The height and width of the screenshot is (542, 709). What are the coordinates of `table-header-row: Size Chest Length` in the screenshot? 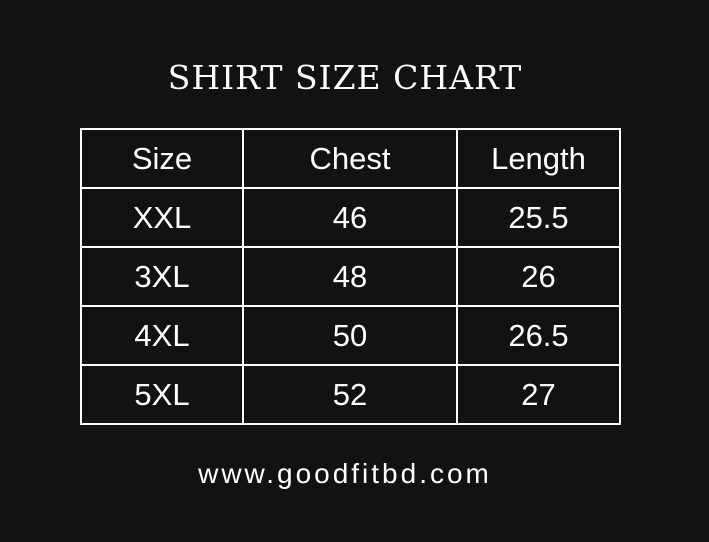 It's located at (350, 158).